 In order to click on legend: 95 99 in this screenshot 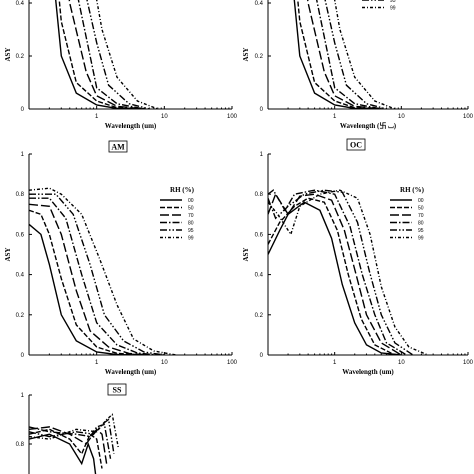, I will do `click(379, 6)`.